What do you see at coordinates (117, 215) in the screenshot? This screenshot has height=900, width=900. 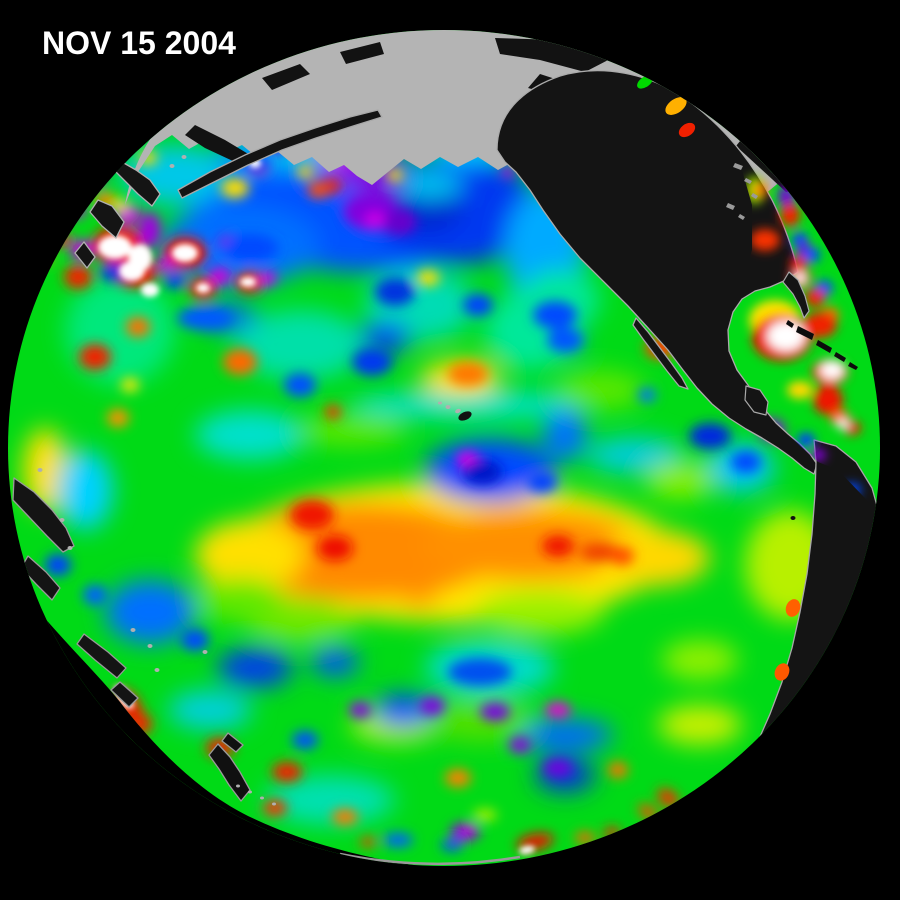 I see `land-japan` at bounding box center [117, 215].